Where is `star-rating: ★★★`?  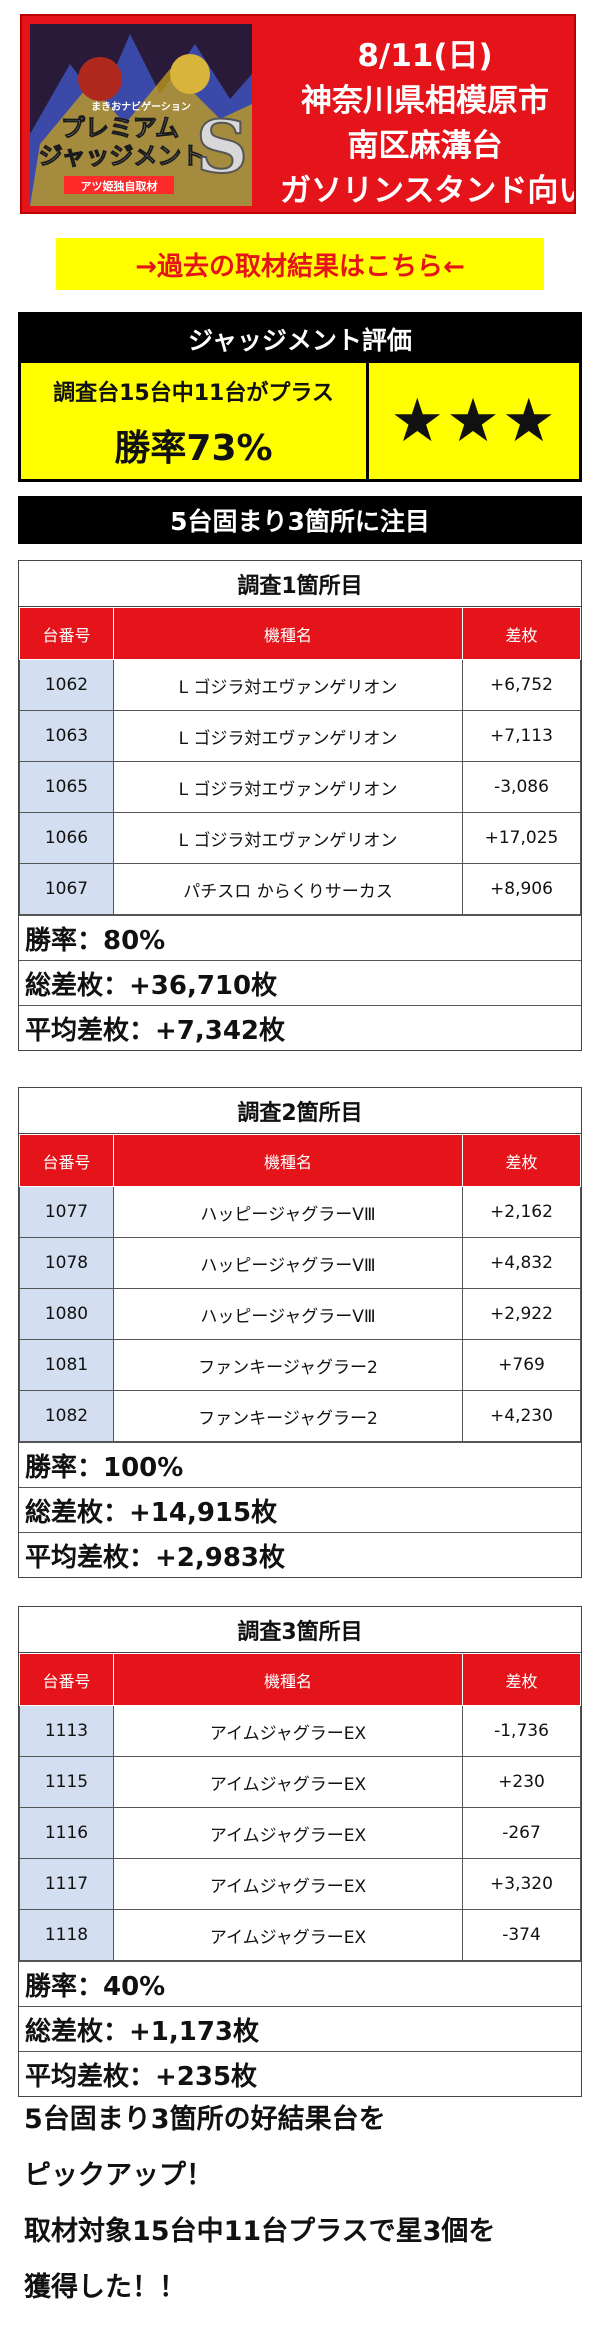
star-rating: ★★★ is located at coordinates (474, 421).